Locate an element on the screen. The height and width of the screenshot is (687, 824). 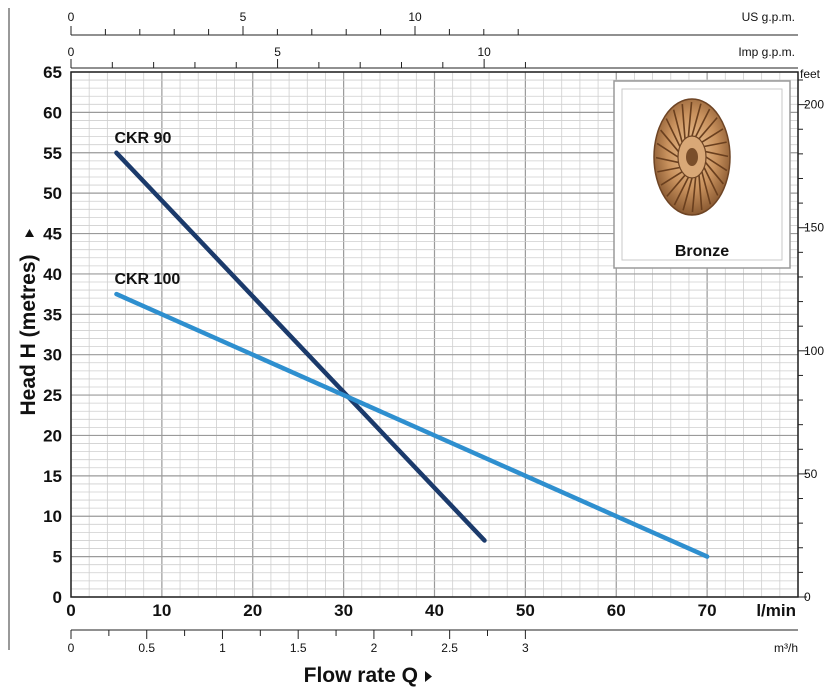
bronze-impeller-icon is located at coordinates (692, 157).